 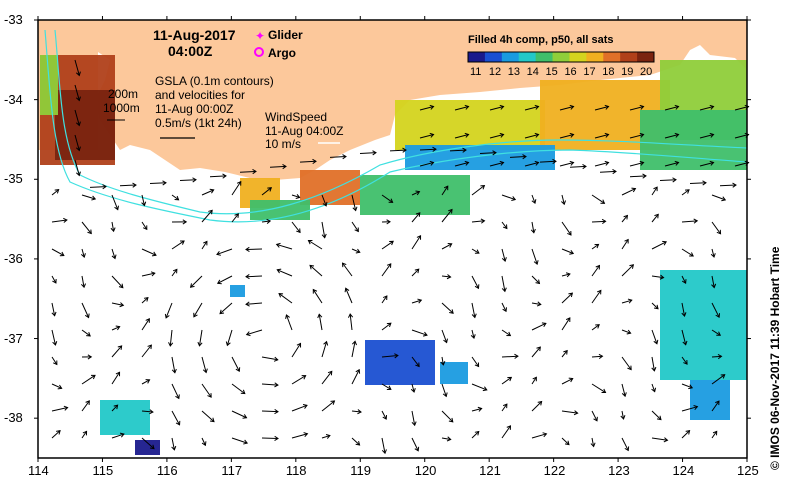 What do you see at coordinates (13, 338) in the screenshot?
I see `y-tick-label: -37` at bounding box center [13, 338].